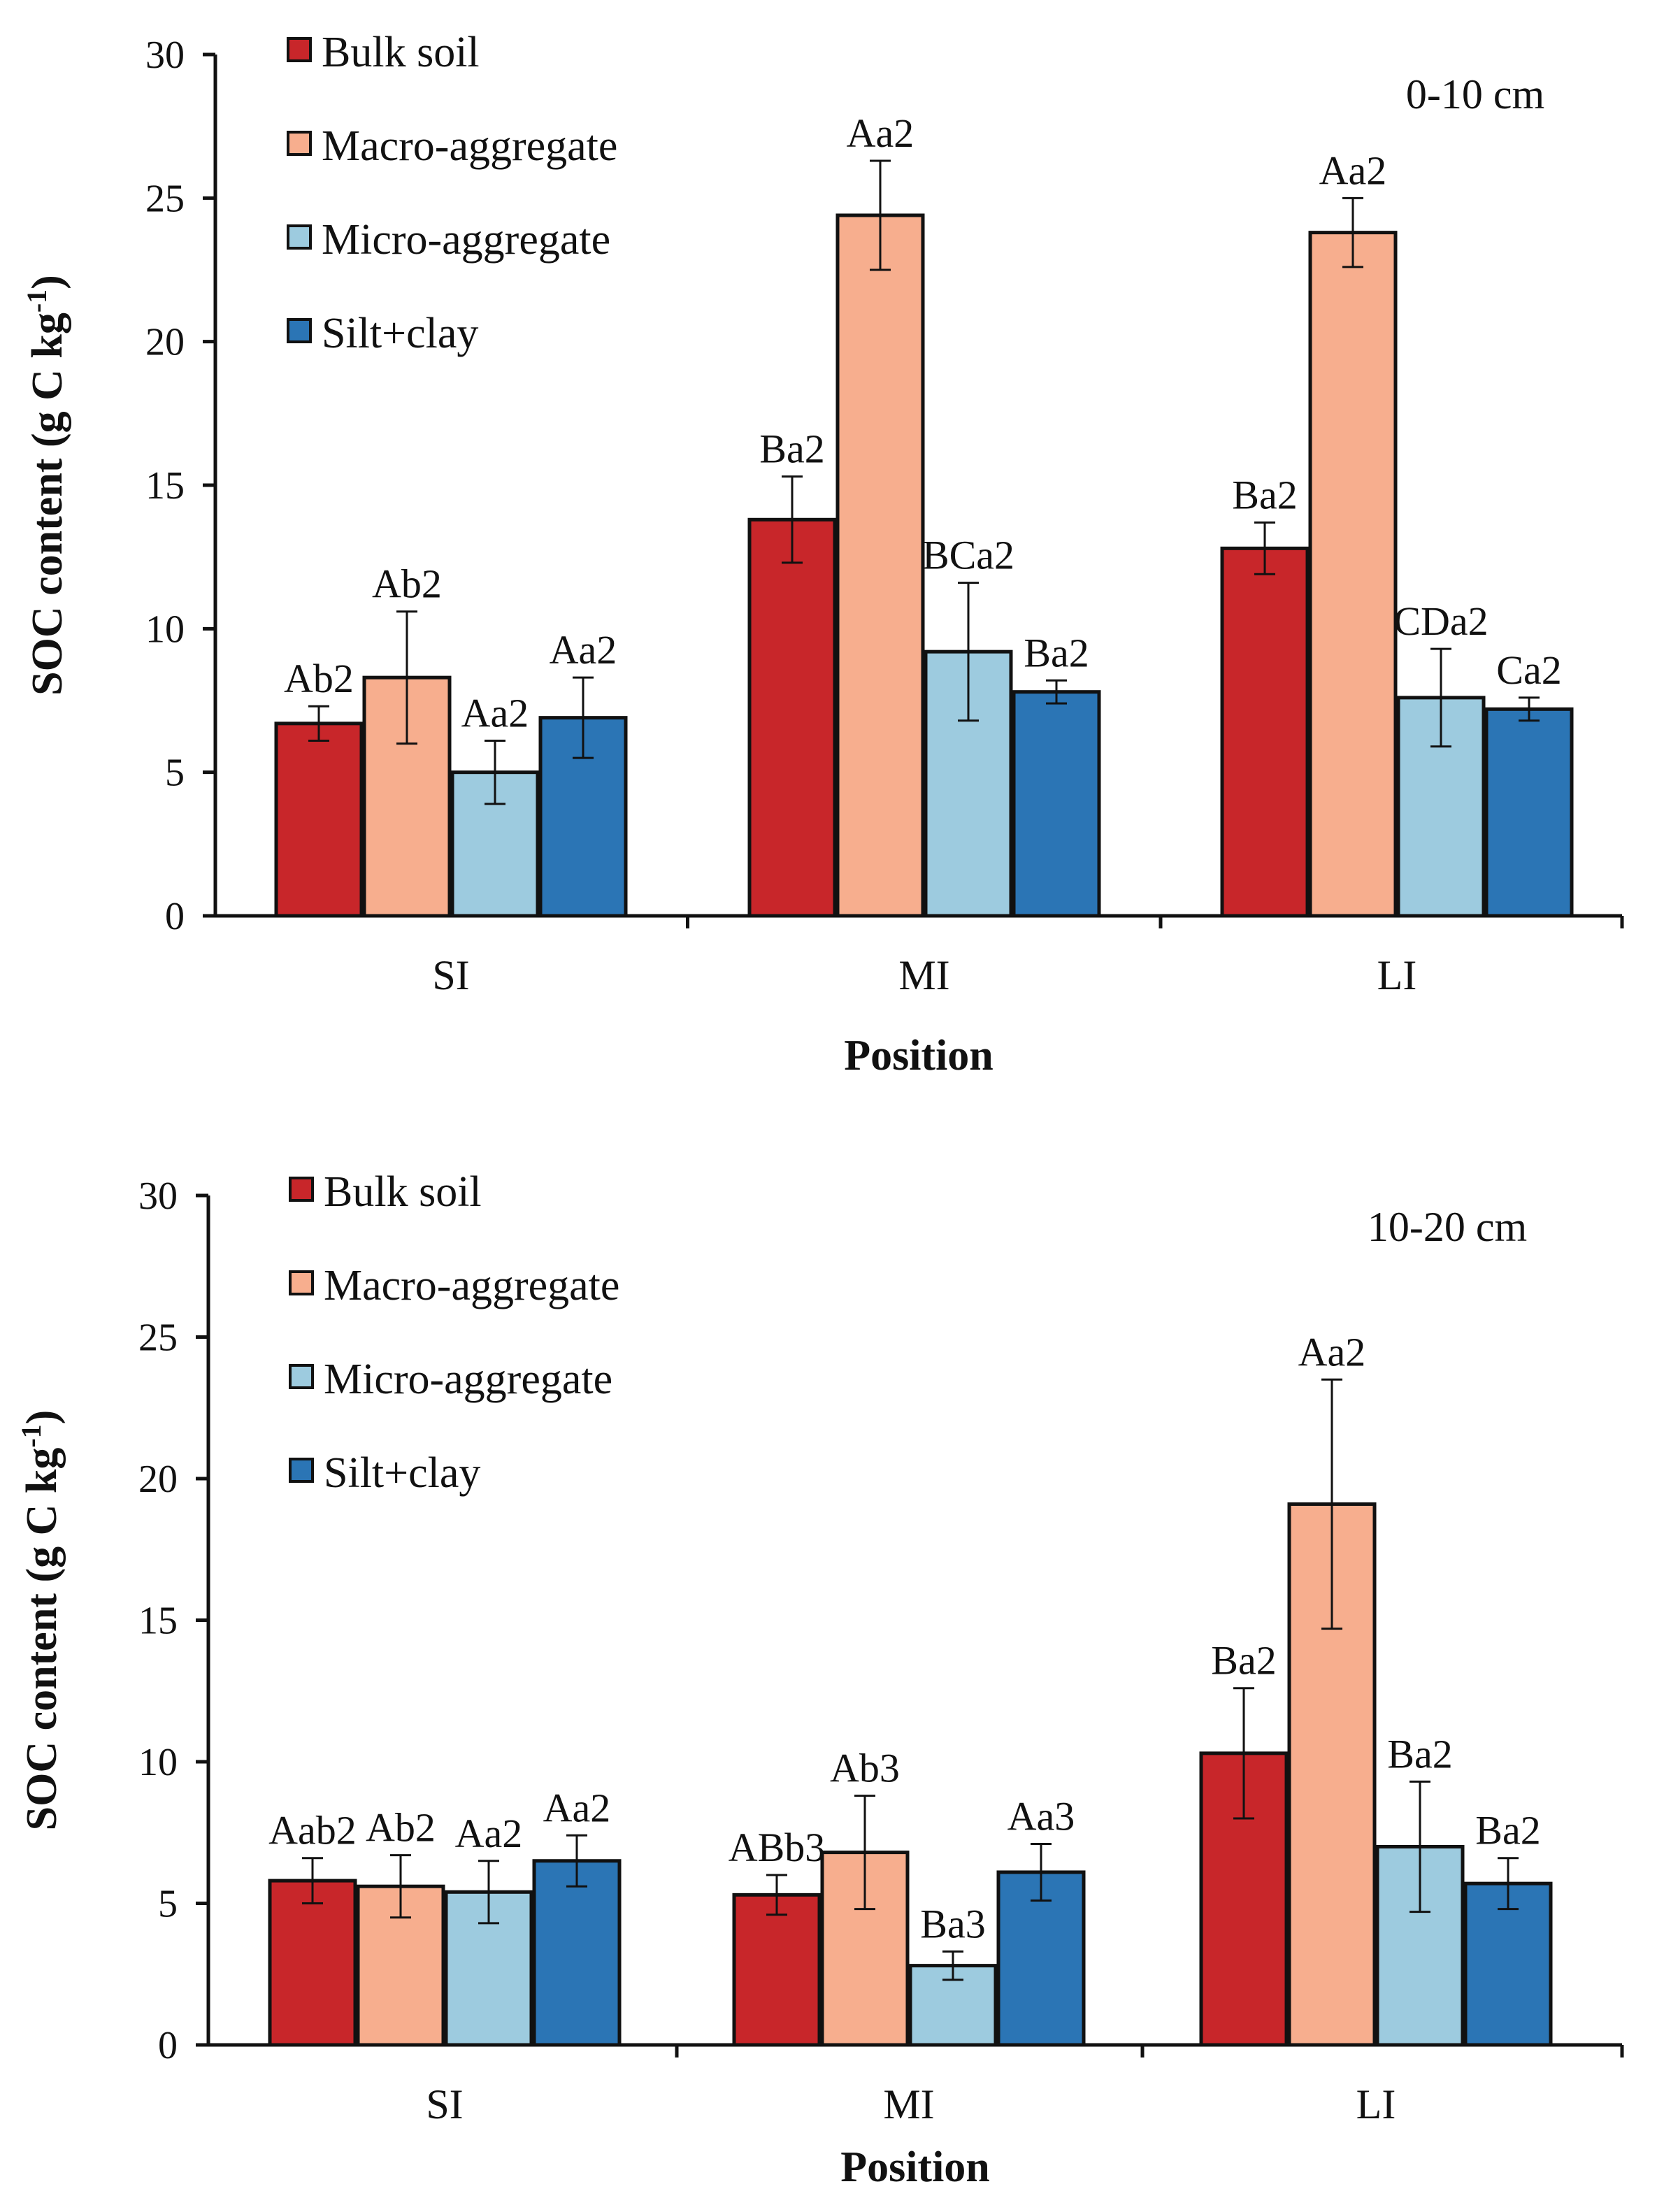 This screenshot has width=1657, height=2212. What do you see at coordinates (865, 1768) in the screenshot?
I see `data-label: Ab3` at bounding box center [865, 1768].